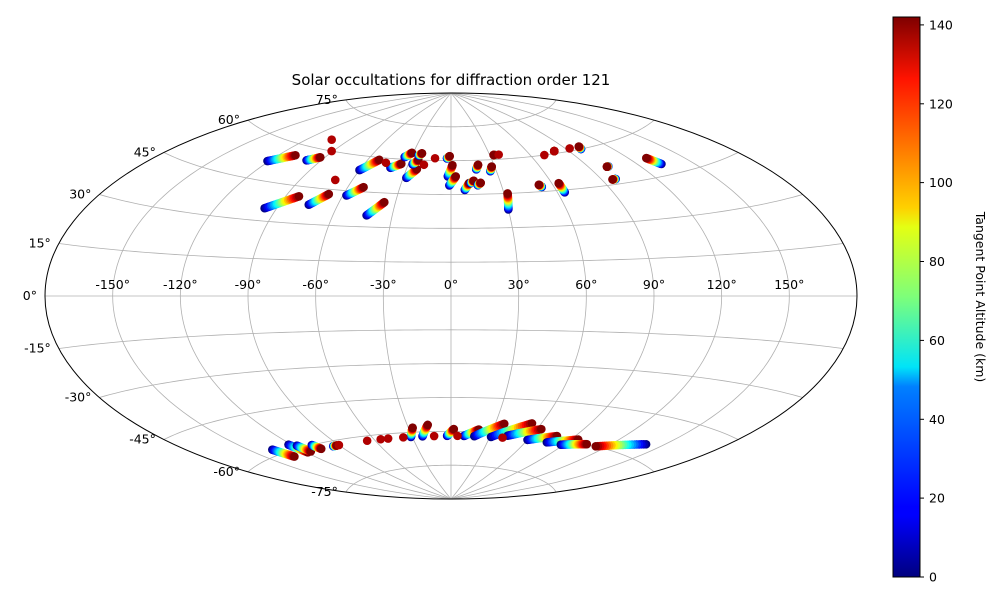  Describe the element at coordinates (519, 284) in the screenshot. I see `longitude-tick-label: 30°` at that location.